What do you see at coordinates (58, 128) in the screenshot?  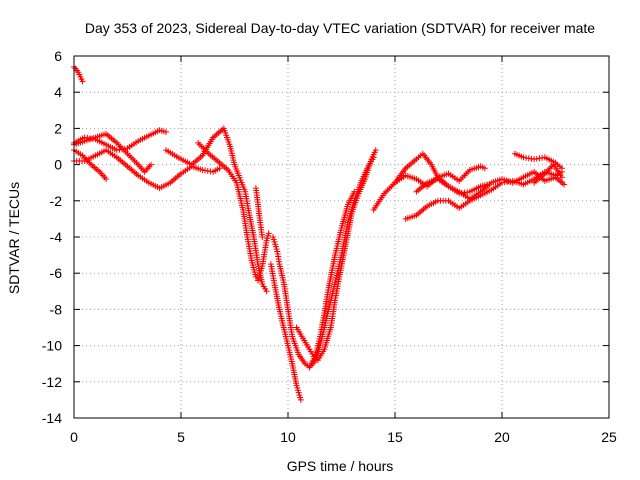 I see `y-tick-label: 2` at bounding box center [58, 128].